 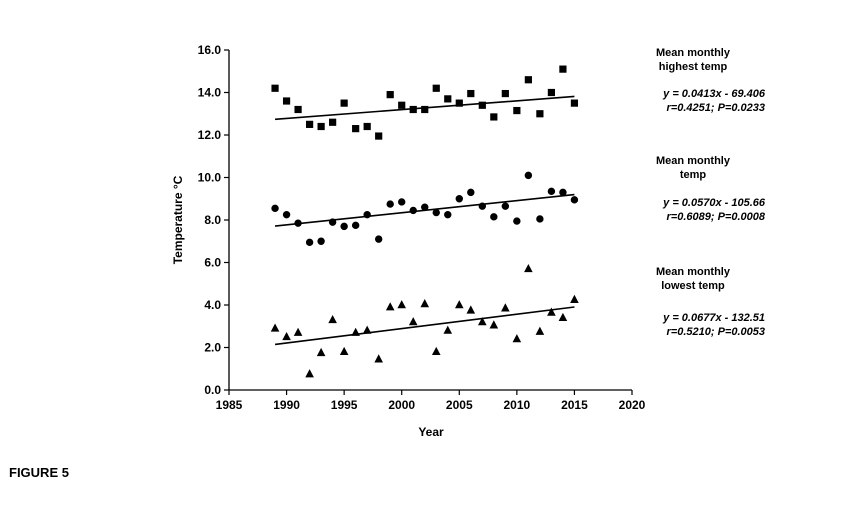 What do you see at coordinates (424, 326) in the screenshot?
I see `trendline-triangle` at bounding box center [424, 326].